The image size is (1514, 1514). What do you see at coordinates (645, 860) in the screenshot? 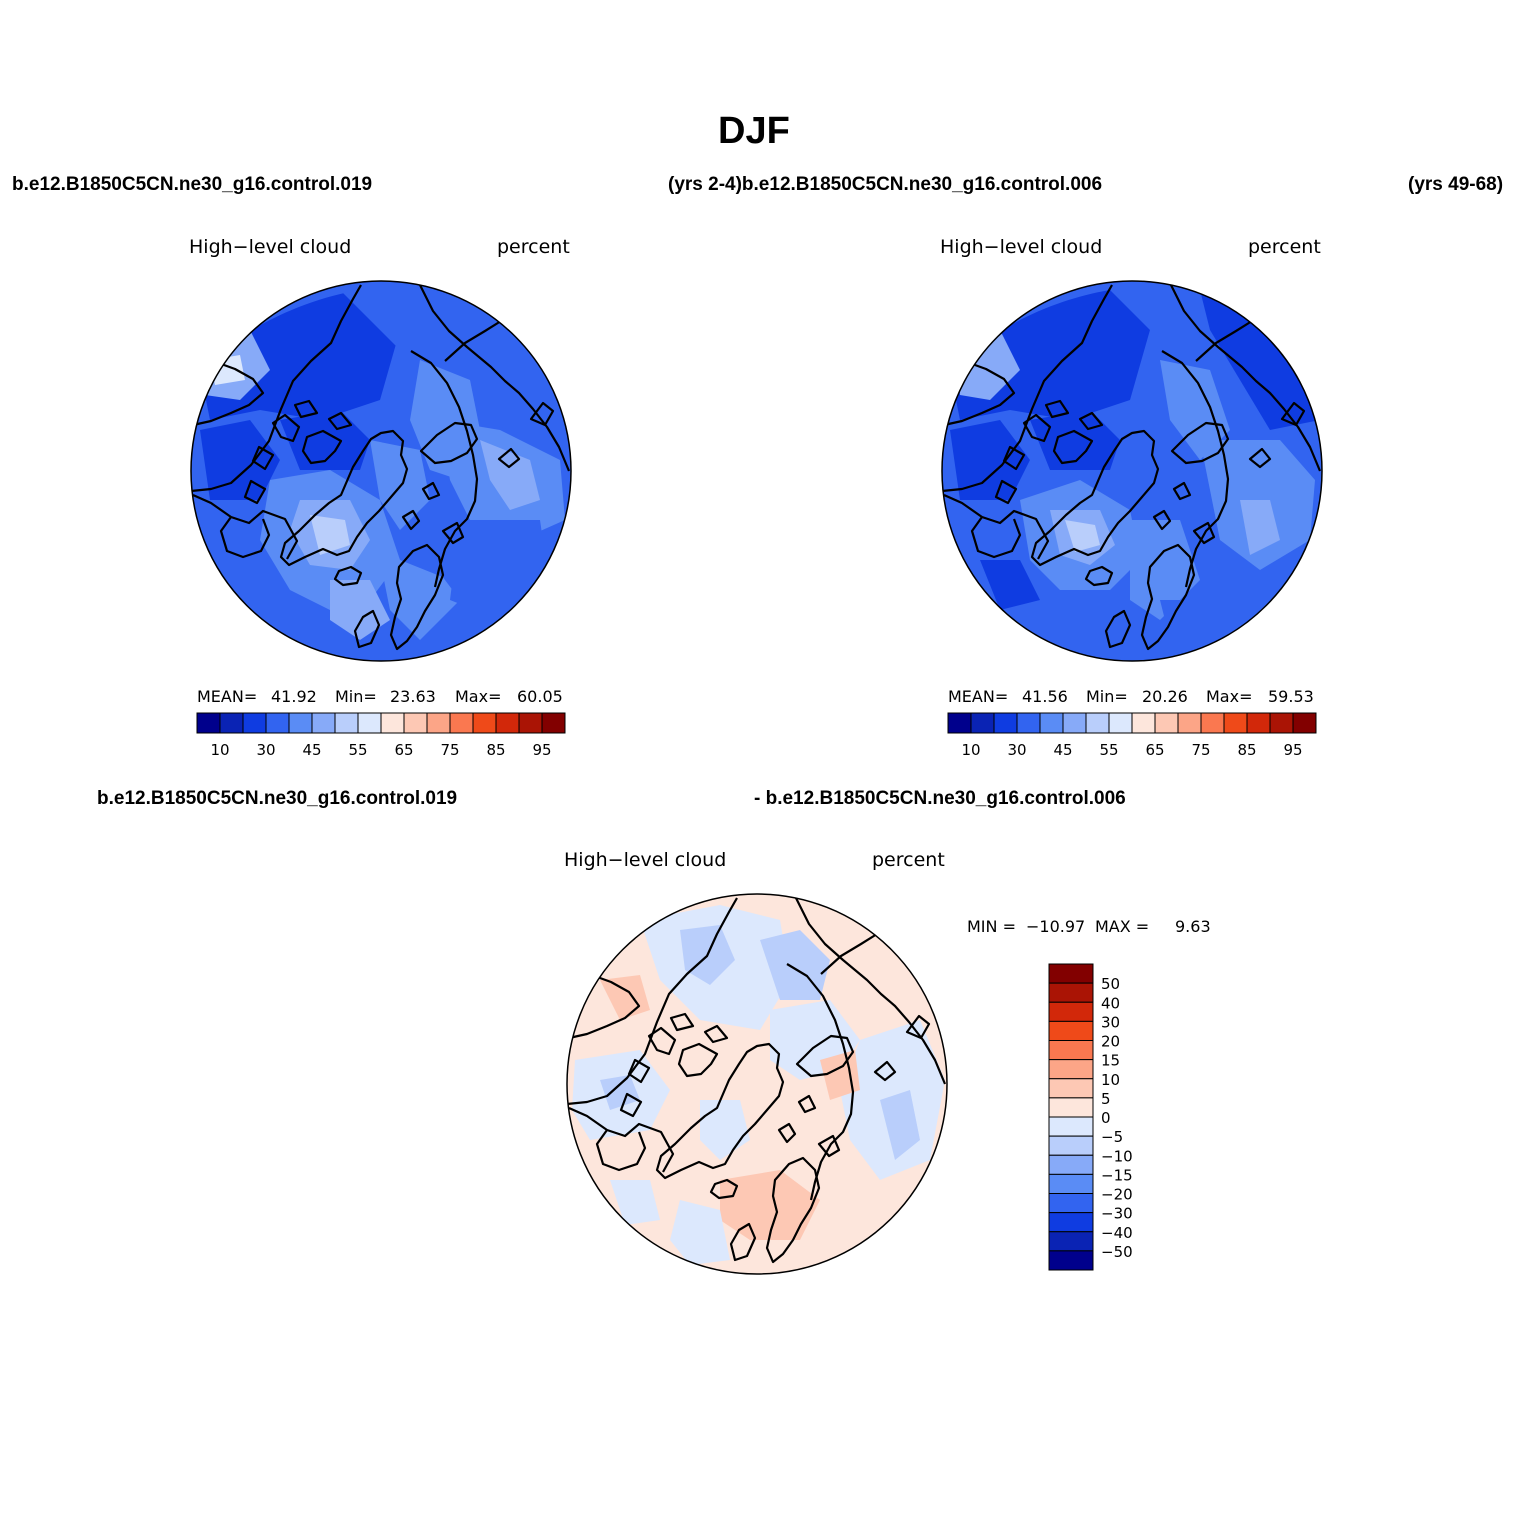
I see `diff-variable-label: High−level cloud` at bounding box center [645, 860].